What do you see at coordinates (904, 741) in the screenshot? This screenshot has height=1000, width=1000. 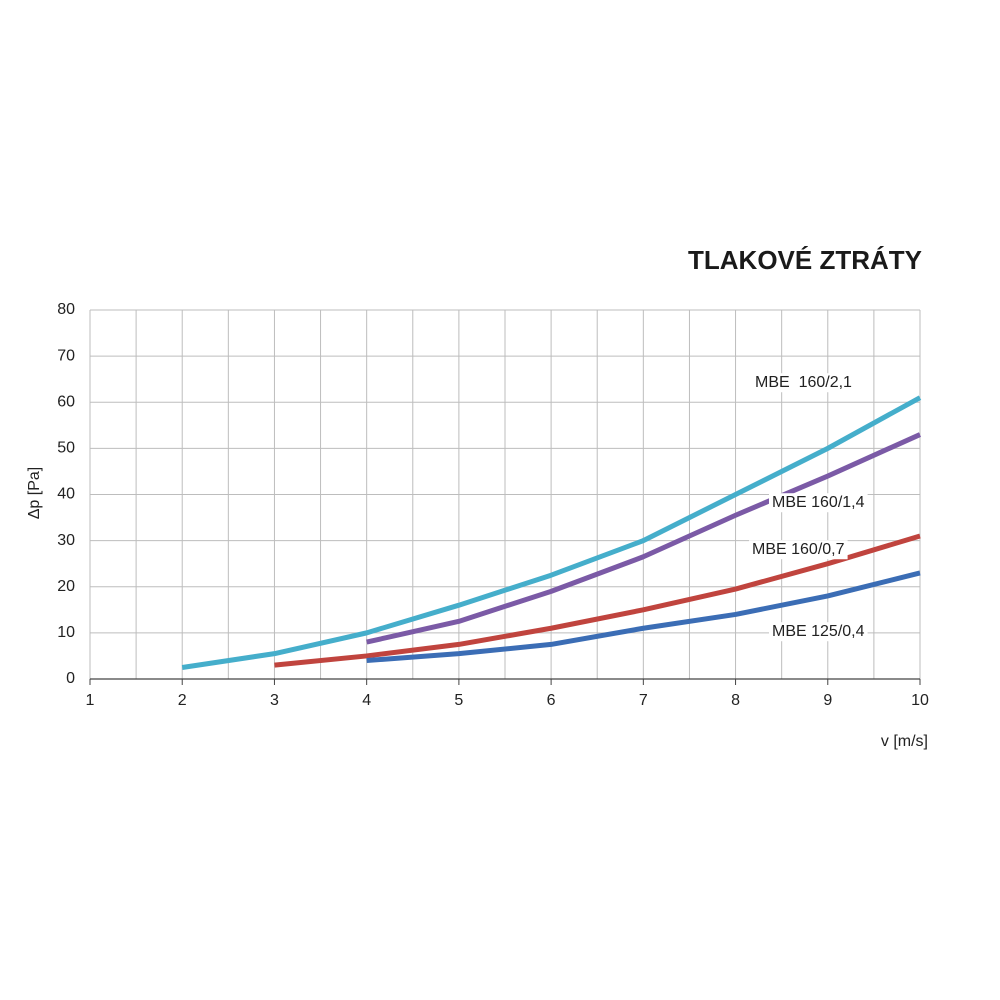 I see `x-axis-label: v [m/s]` at bounding box center [904, 741].